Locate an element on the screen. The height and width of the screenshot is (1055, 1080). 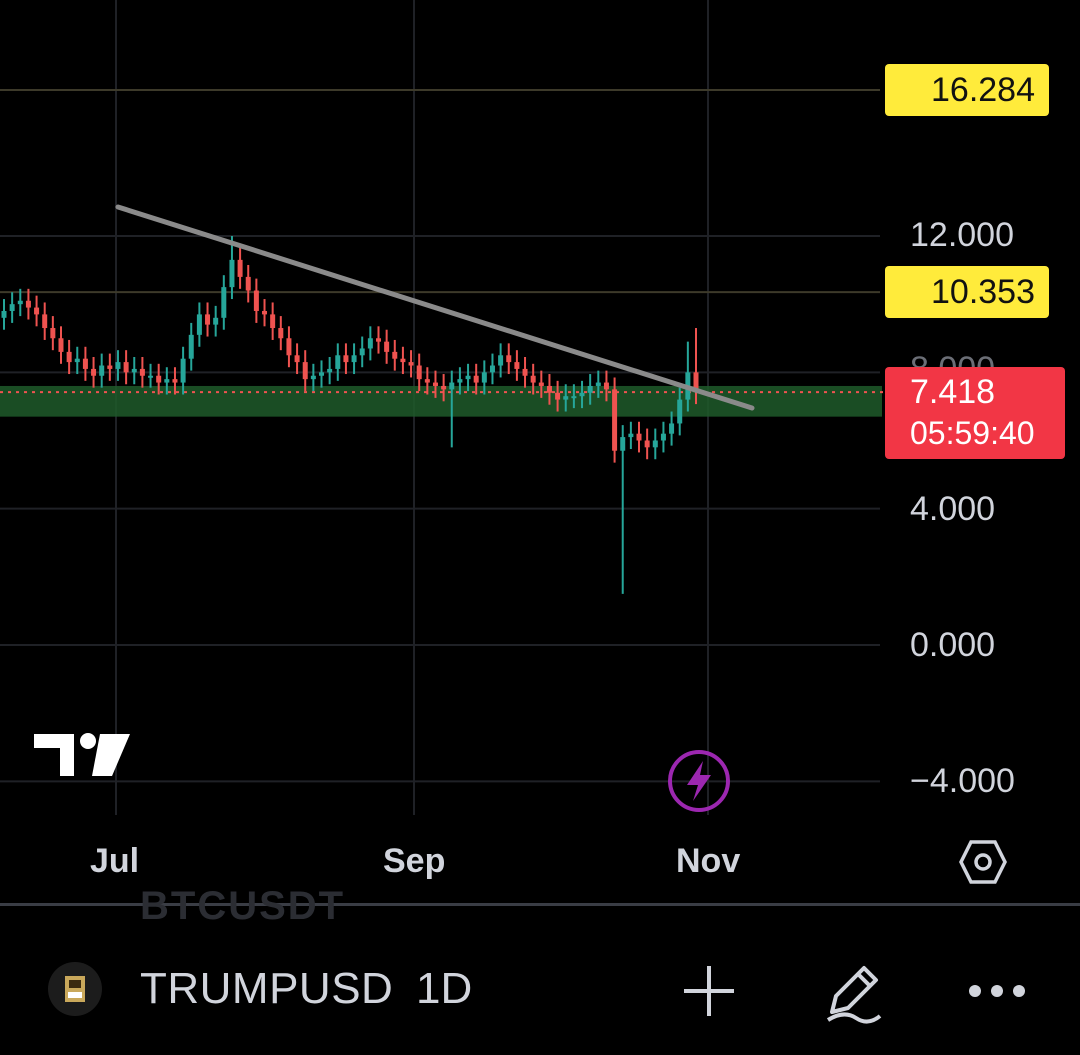
date-label-sep: Sep is located at coordinates (414, 861).